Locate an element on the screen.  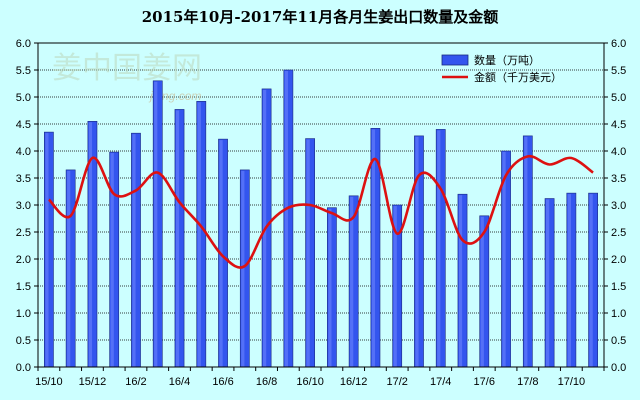
legend-bar-label: 数量（万吨） is located at coordinates (507, 60).